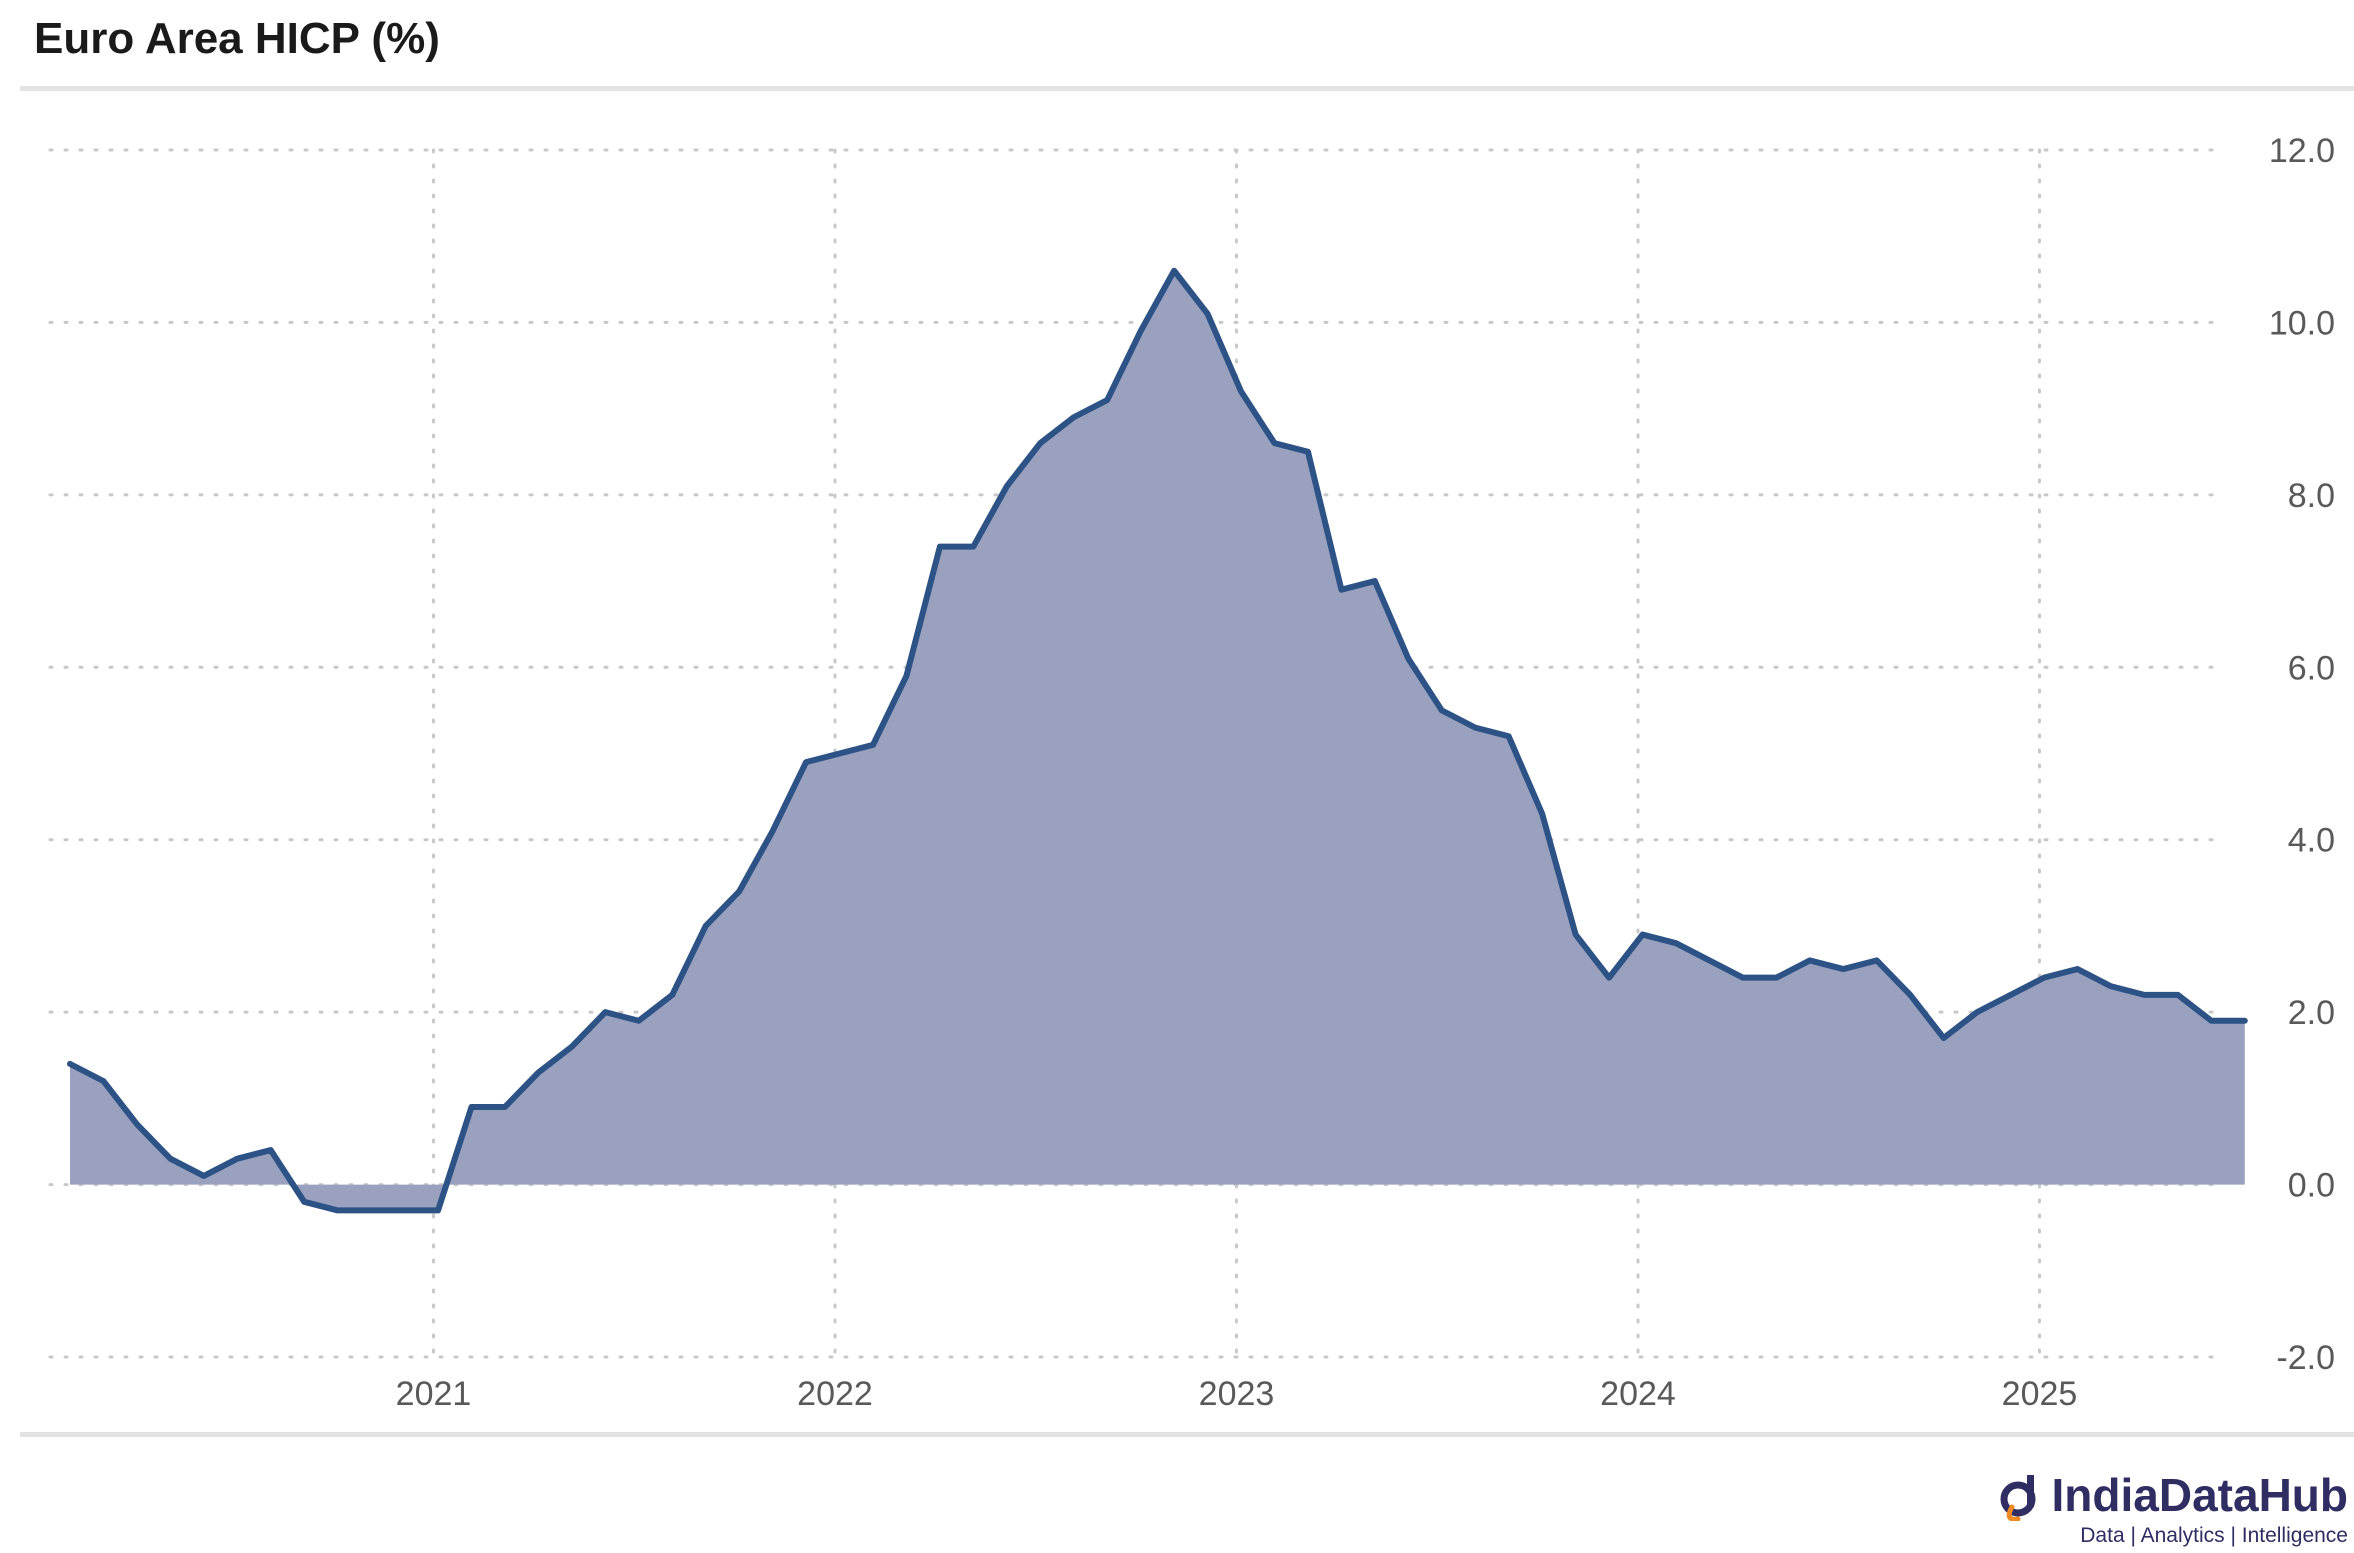 The image size is (2354, 1553). I want to click on x-tick-label: 2023, so click(1237, 1394).